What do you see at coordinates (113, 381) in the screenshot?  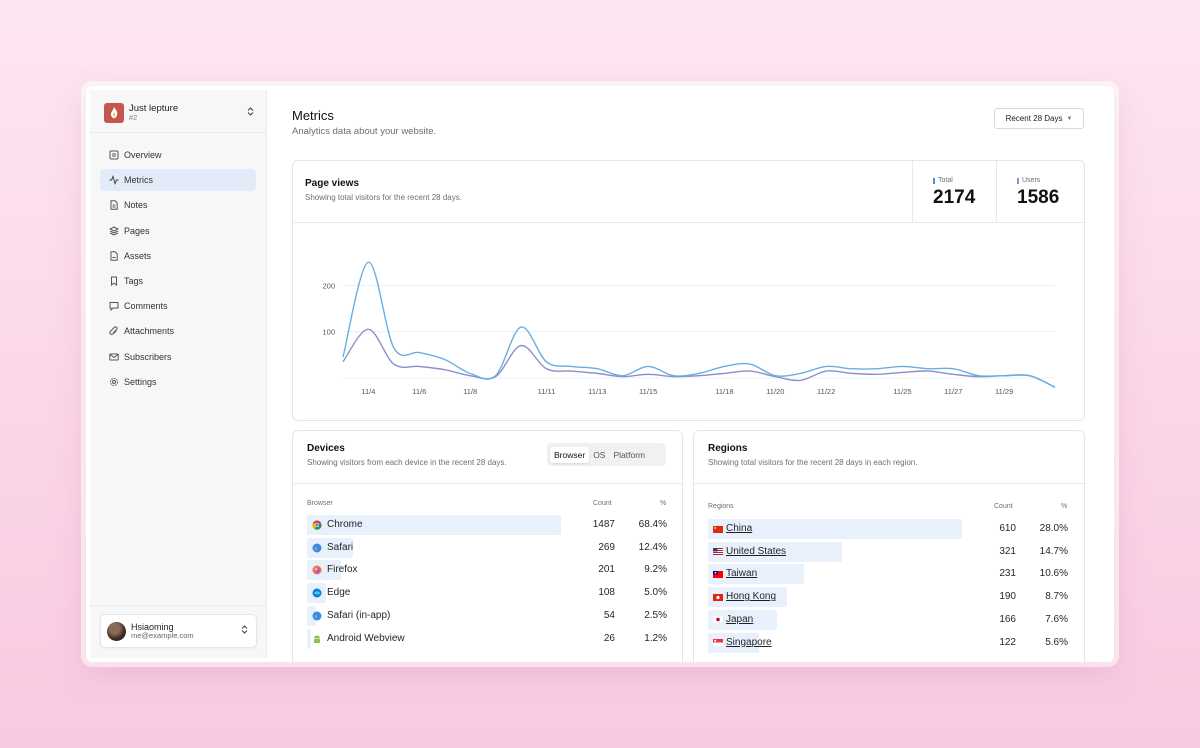 I see `gear-icon` at bounding box center [113, 381].